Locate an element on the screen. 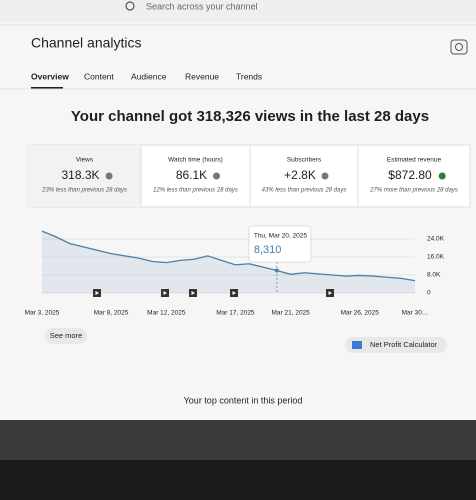 Image resolution: width=476 pixels, height=500 pixels. search-icon is located at coordinates (130, 6).